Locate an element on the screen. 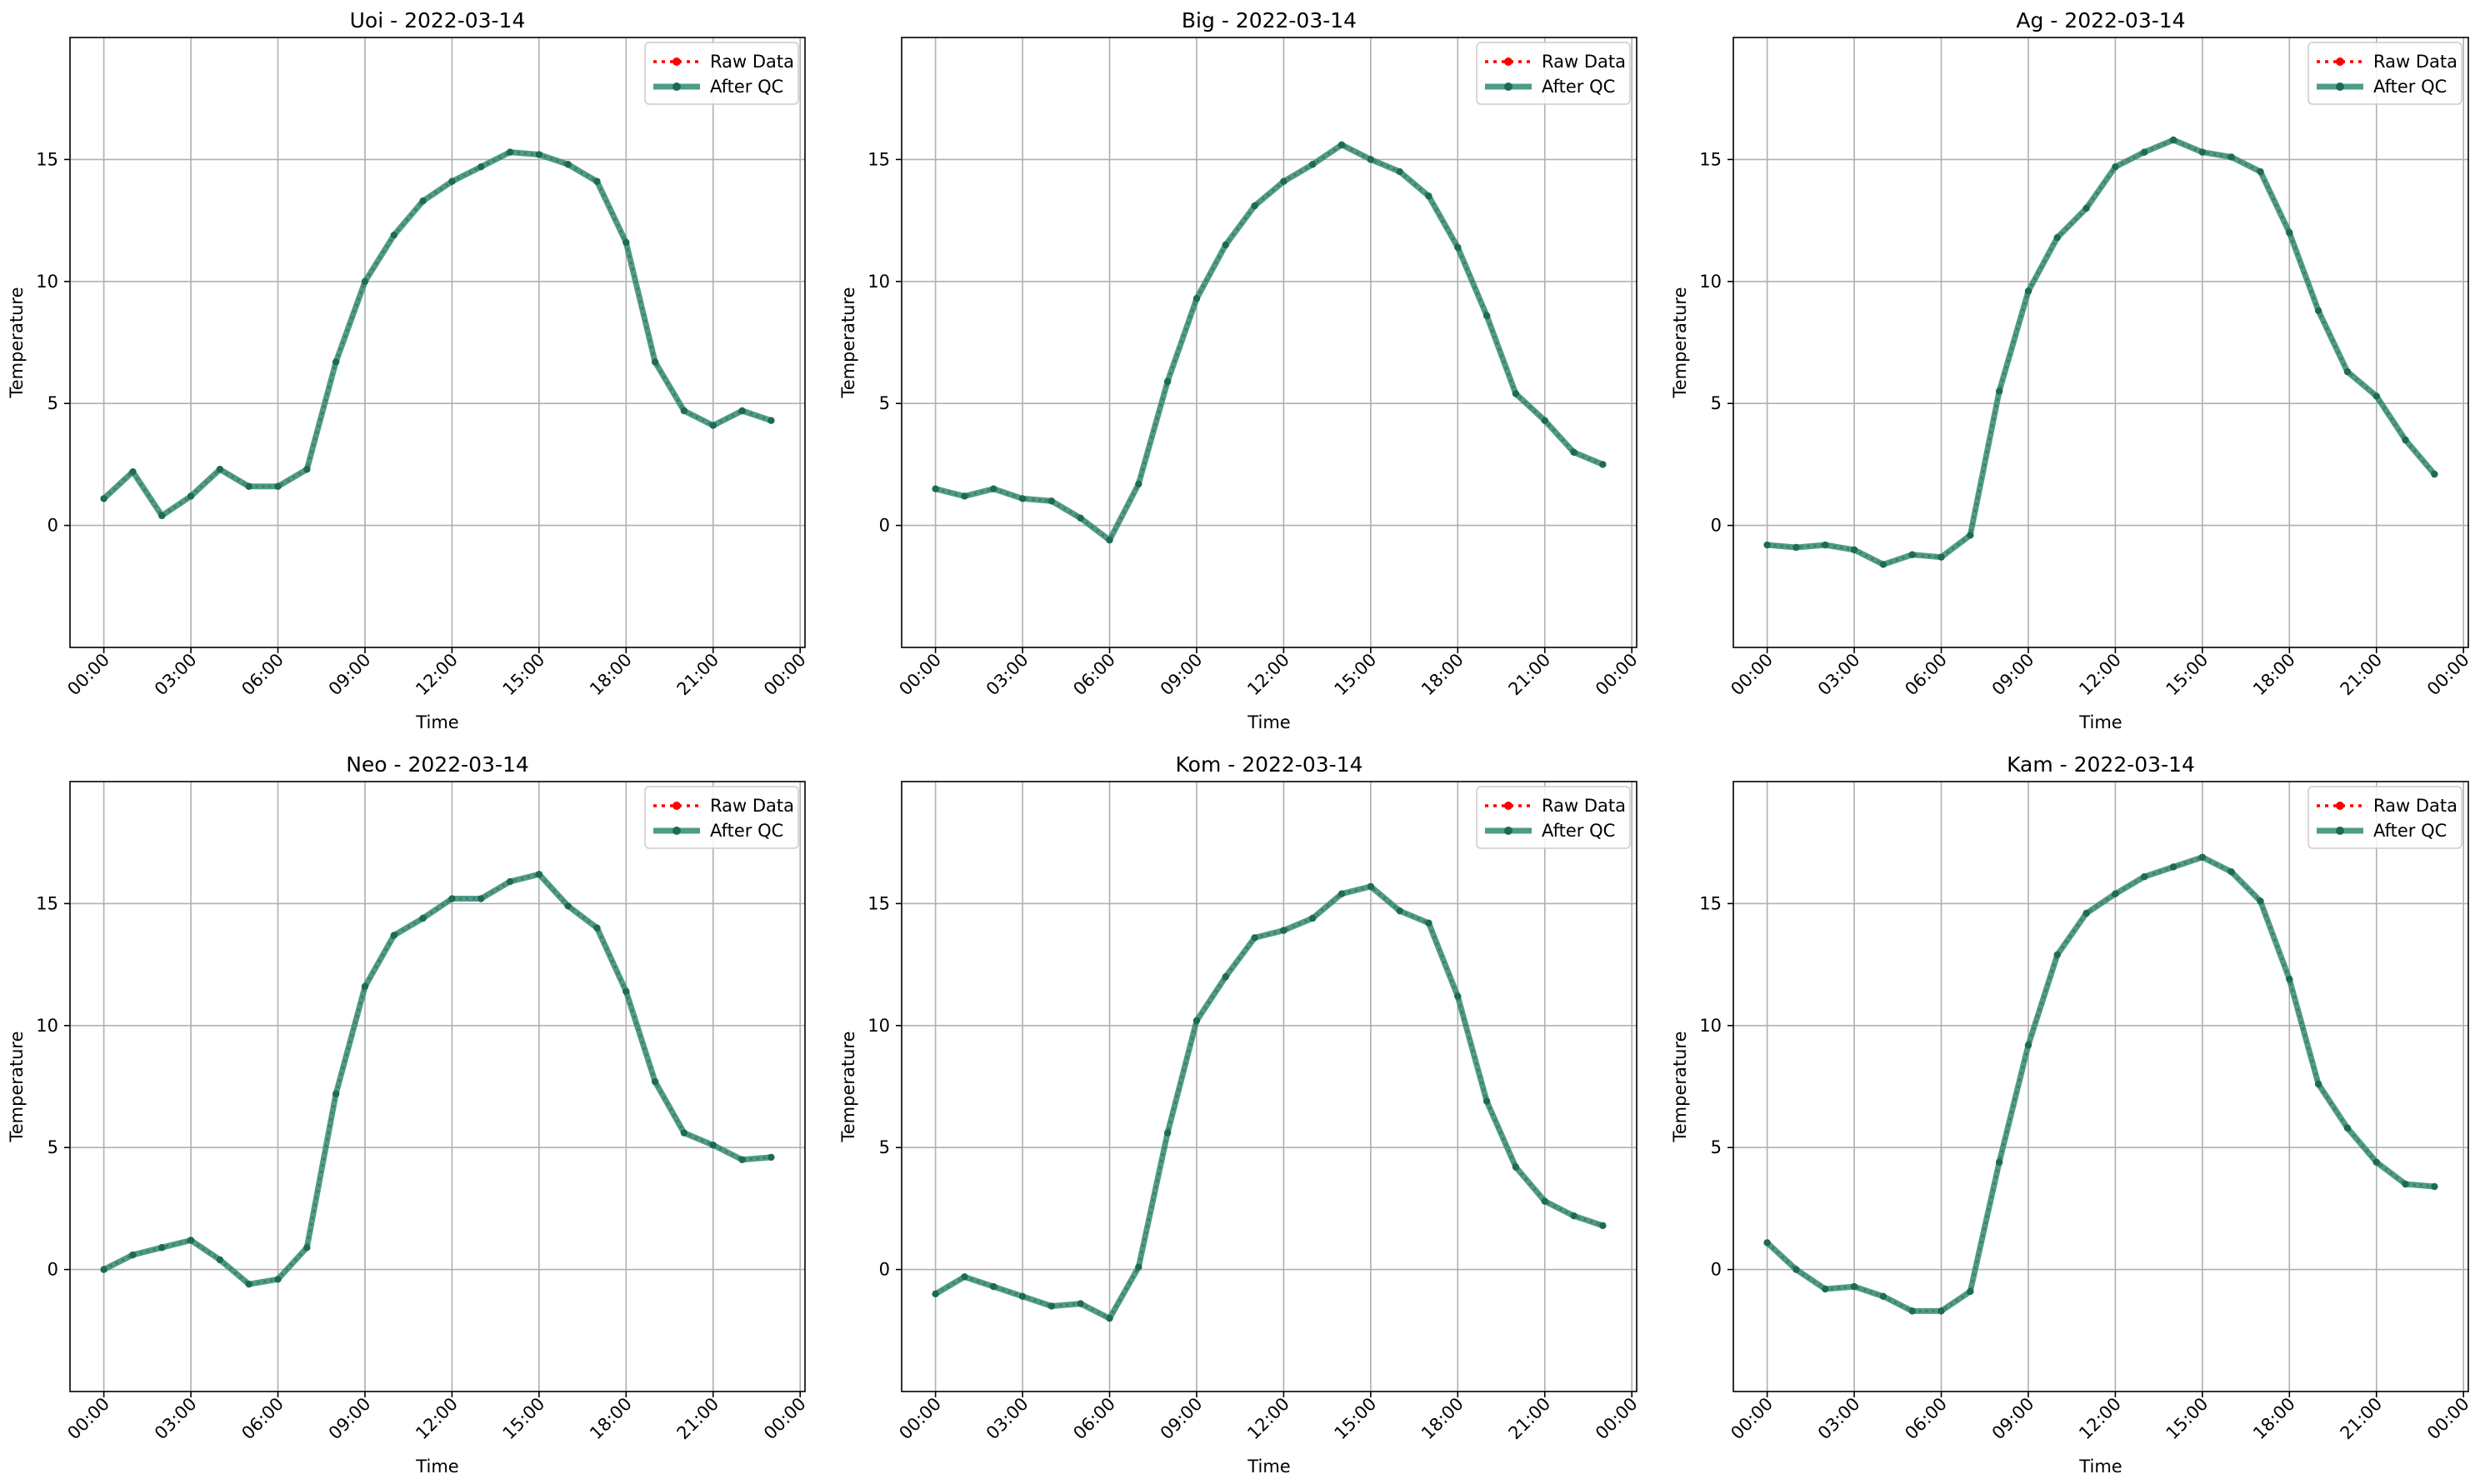 This screenshot has height=1484, width=2485. x-tick-label: 06:00 is located at coordinates (1094, 675).